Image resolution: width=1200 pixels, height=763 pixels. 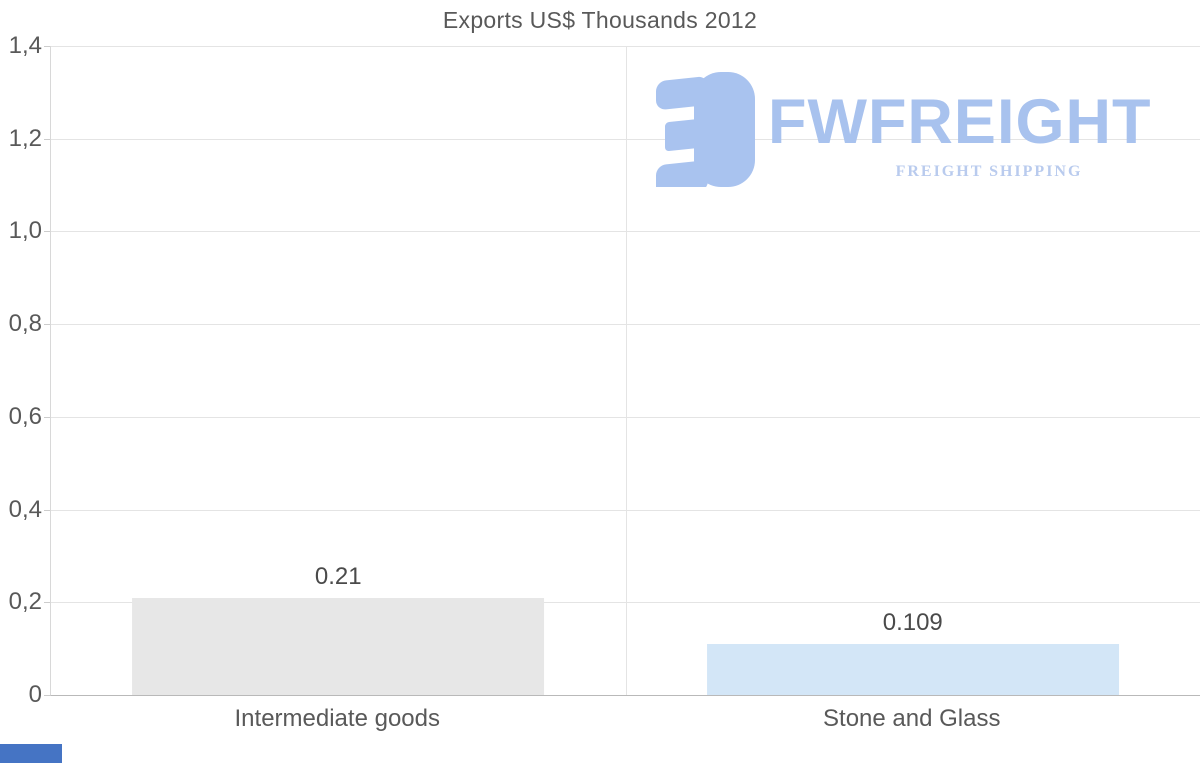 What do you see at coordinates (25, 416) in the screenshot?
I see `y-tick-label: 0,6` at bounding box center [25, 416].